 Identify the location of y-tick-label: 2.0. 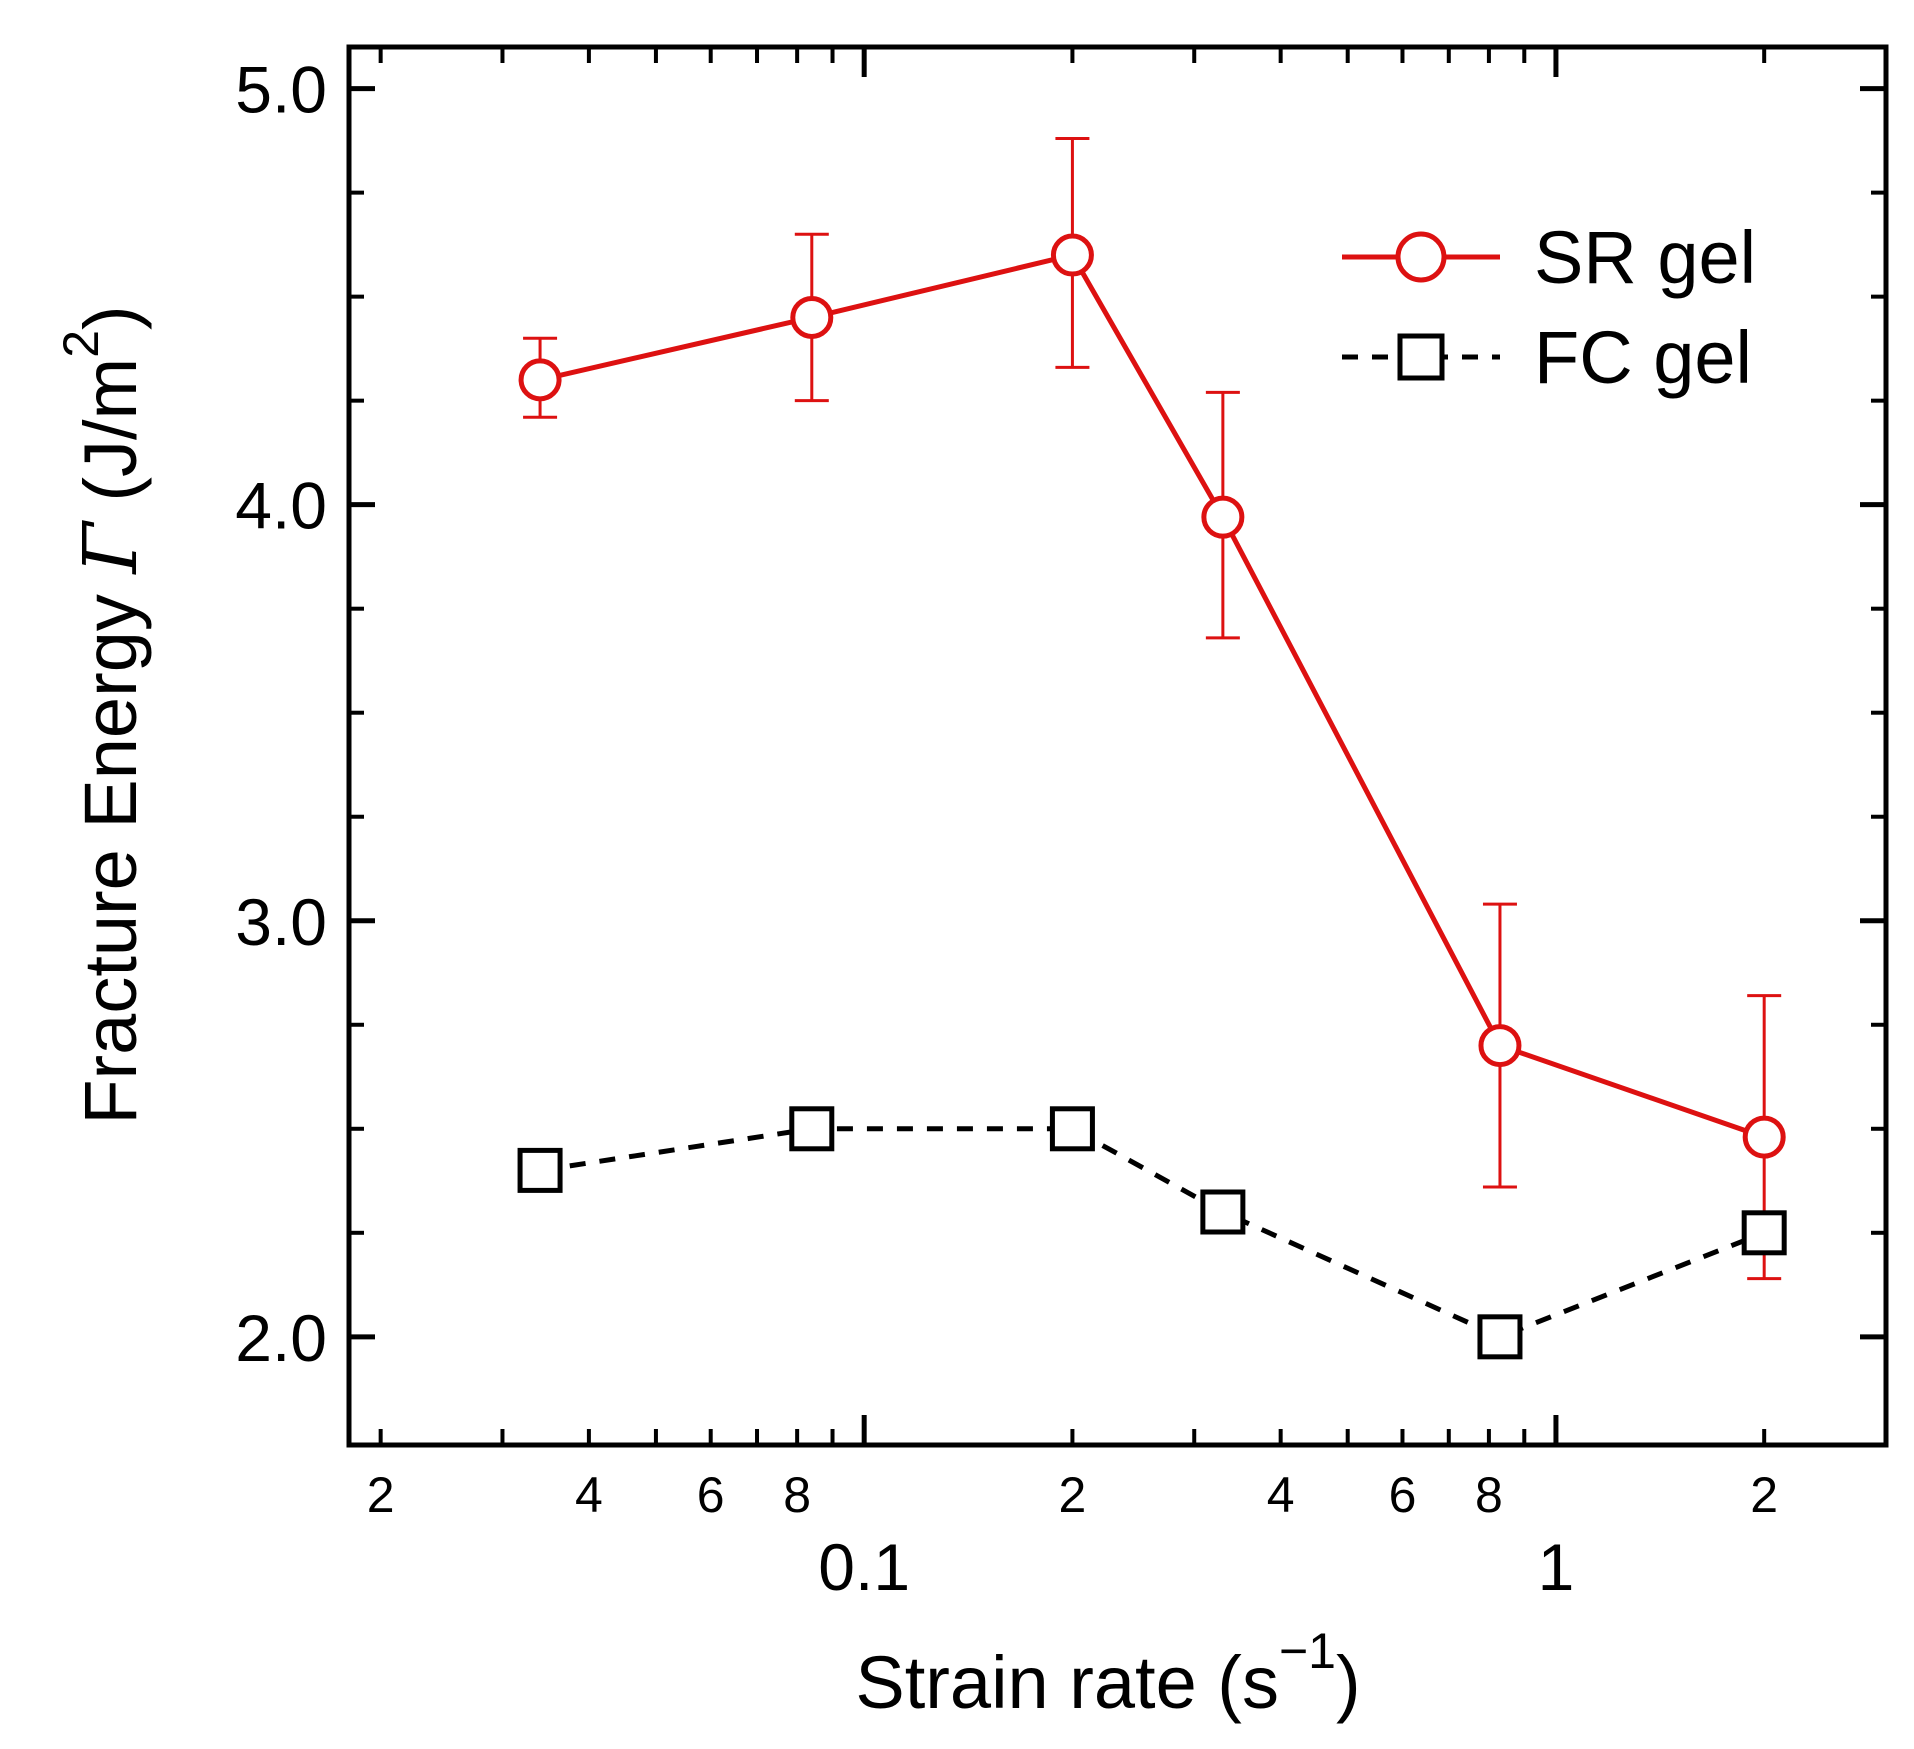
(281, 1338).